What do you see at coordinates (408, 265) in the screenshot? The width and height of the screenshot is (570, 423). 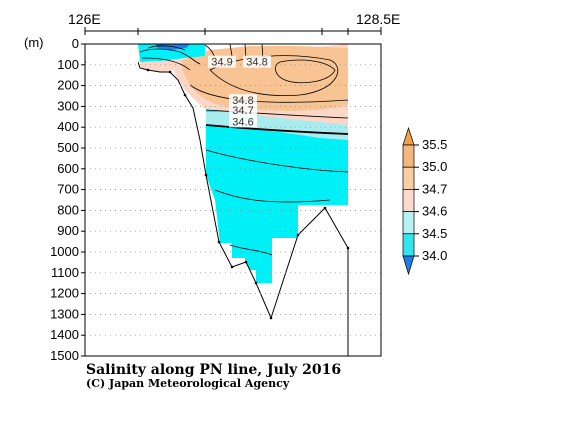 I see `colorbar-bottom-extension` at bounding box center [408, 265].